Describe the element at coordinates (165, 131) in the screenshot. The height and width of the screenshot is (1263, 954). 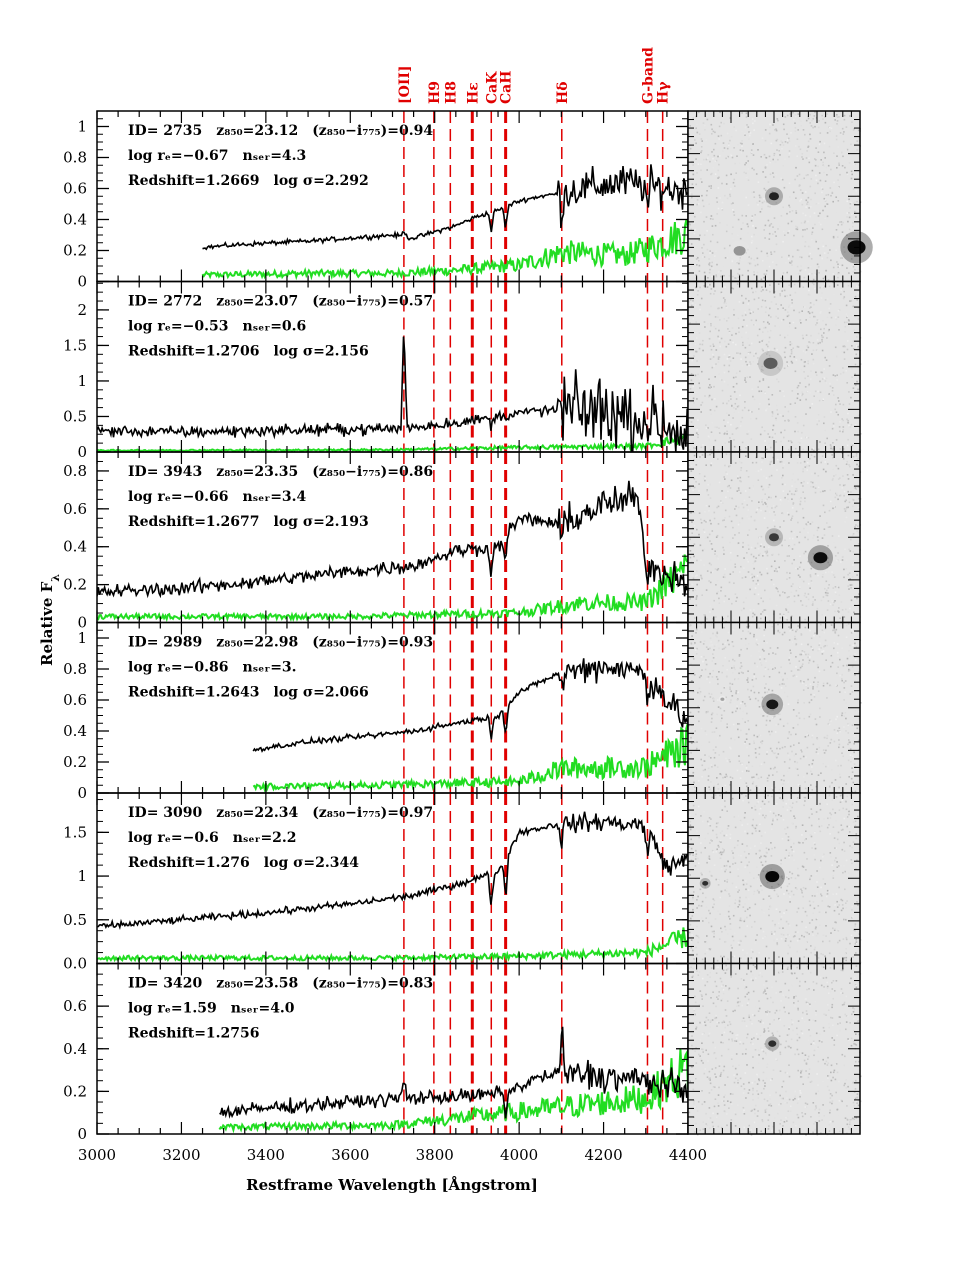
I see `panel-info-field: ID= 2735` at that location.